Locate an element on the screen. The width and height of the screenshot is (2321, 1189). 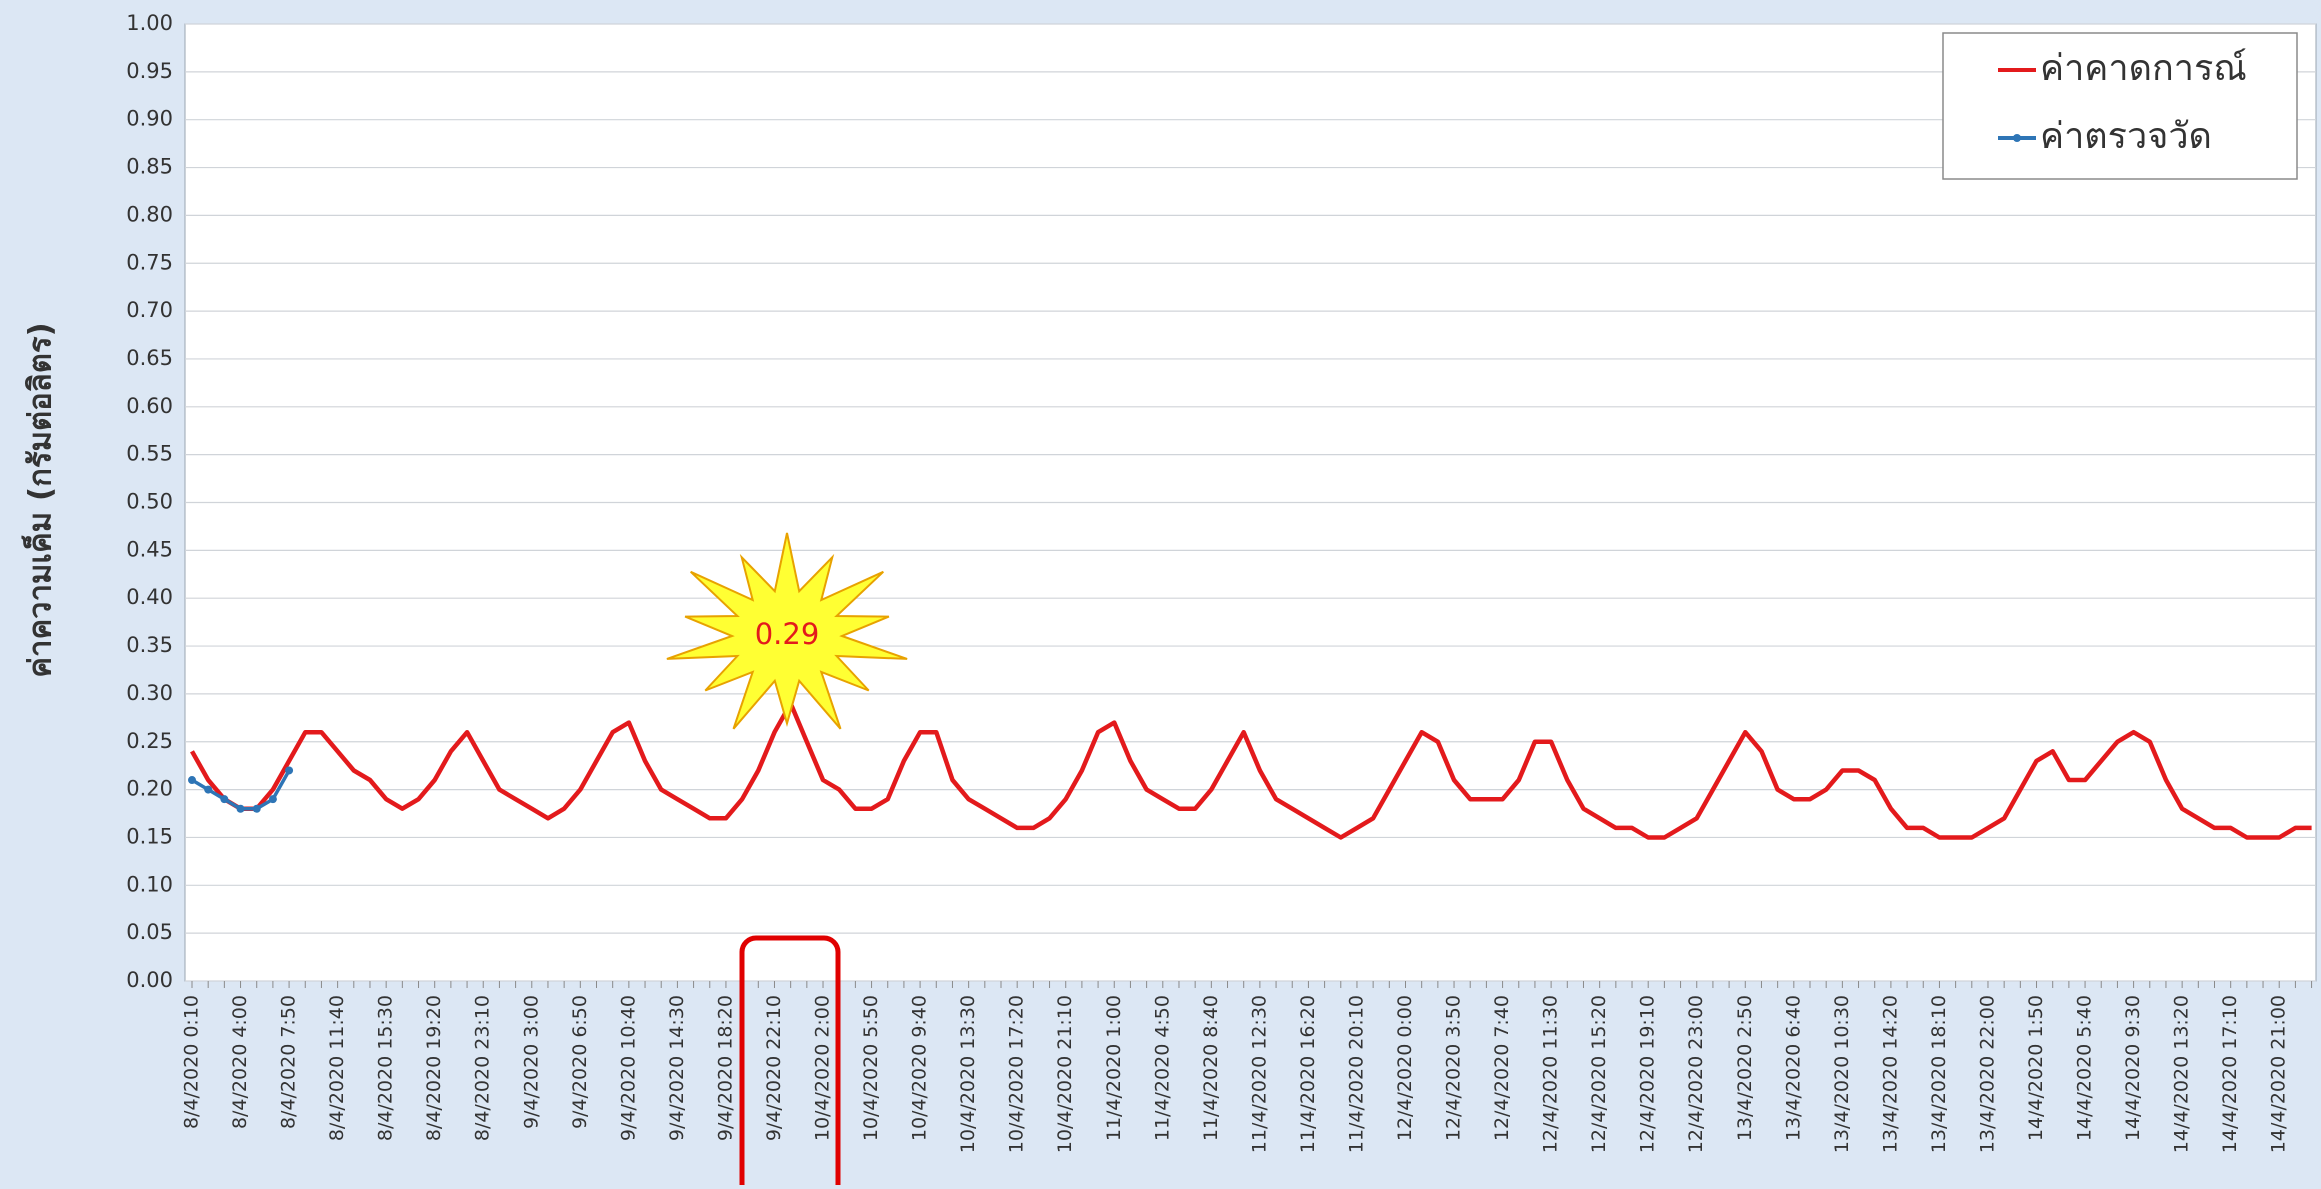
legend-label: ค่าคาดการณ์ is located at coordinates (2143, 68).